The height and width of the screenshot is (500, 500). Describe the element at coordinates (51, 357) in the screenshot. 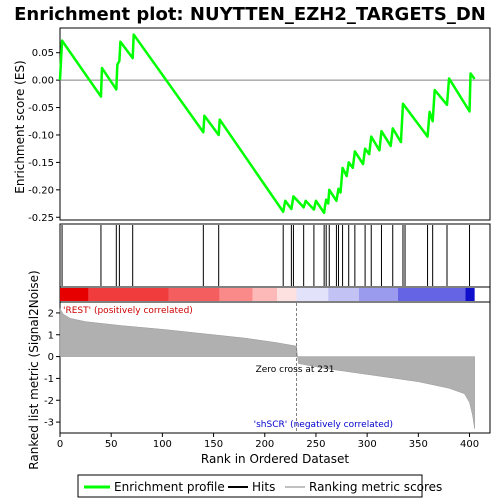

I see `metric-y-tick-label: 0` at that location.